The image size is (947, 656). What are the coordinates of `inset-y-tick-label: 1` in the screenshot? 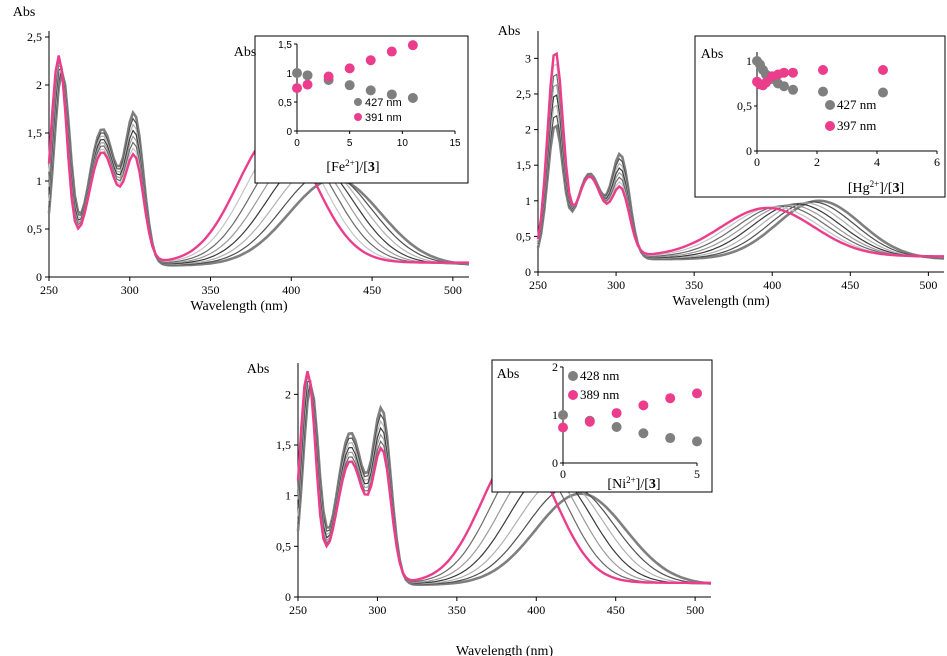 It's located at (555, 415).